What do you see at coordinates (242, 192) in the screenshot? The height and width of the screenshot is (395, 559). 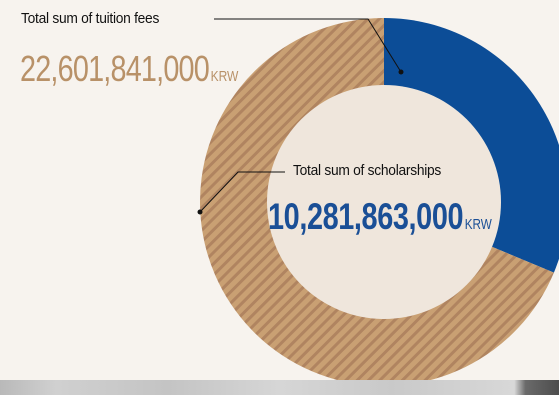 I see `scholarship-leader-line` at bounding box center [242, 192].